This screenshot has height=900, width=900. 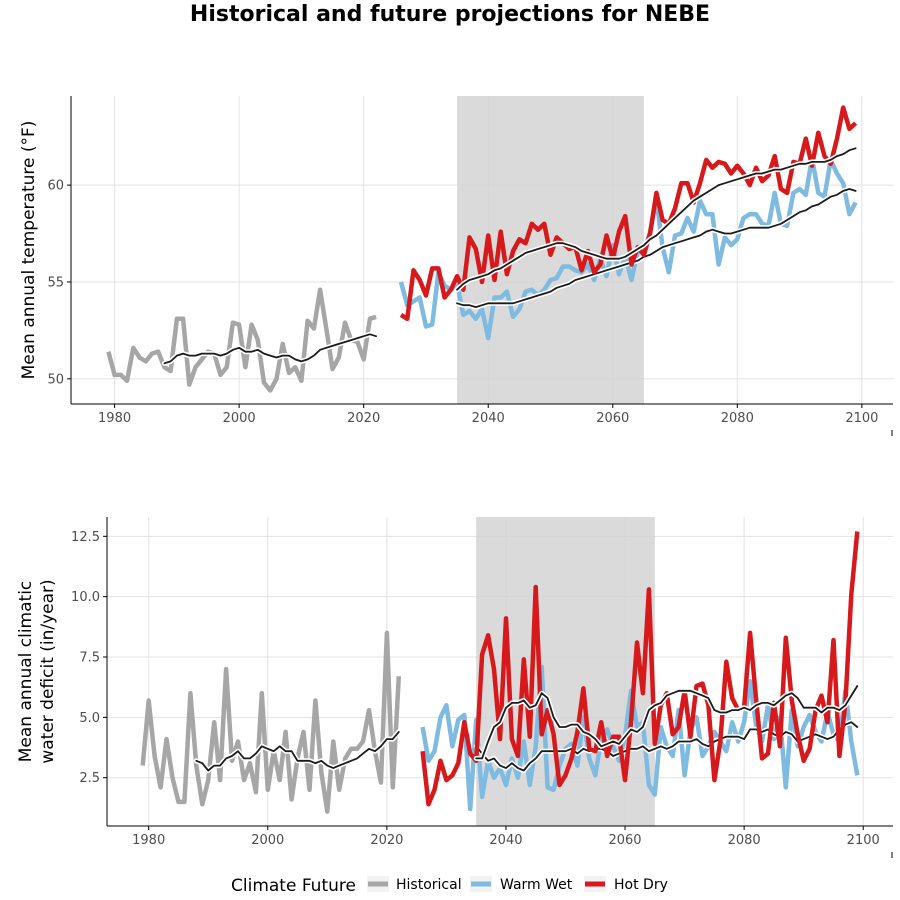 What do you see at coordinates (89, 718) in the screenshot?
I see `y-tick-label: 5.0` at bounding box center [89, 718].